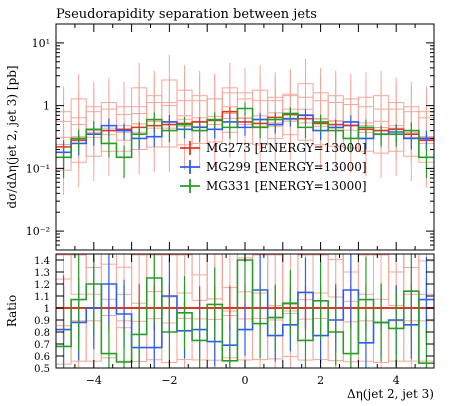  I want to click on ratio-tick-label: 0.9, so click(42, 321).